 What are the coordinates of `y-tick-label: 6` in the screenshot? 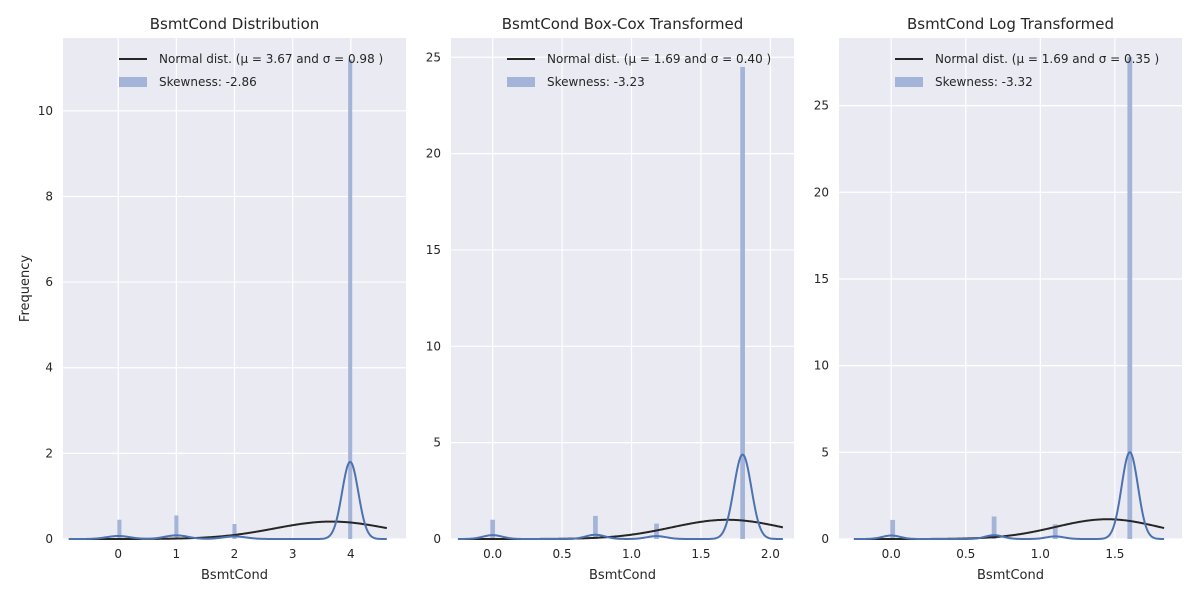 It's located at (49, 282).